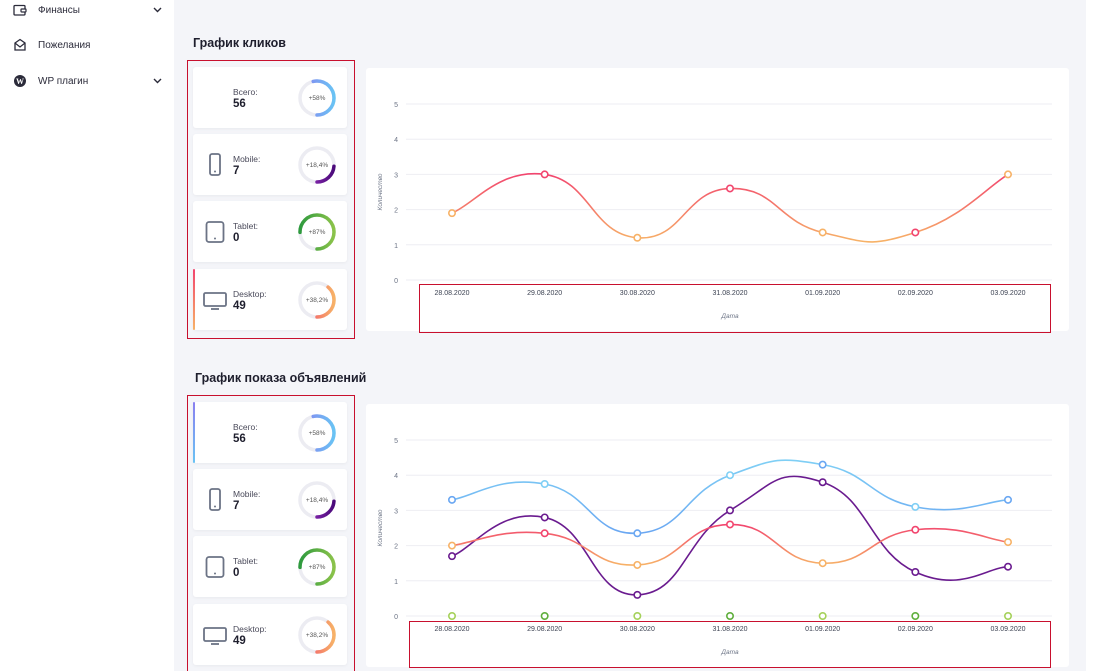 The height and width of the screenshot is (671, 1100). I want to click on stat-card: Всего: 56 +58%, so click(270, 432).